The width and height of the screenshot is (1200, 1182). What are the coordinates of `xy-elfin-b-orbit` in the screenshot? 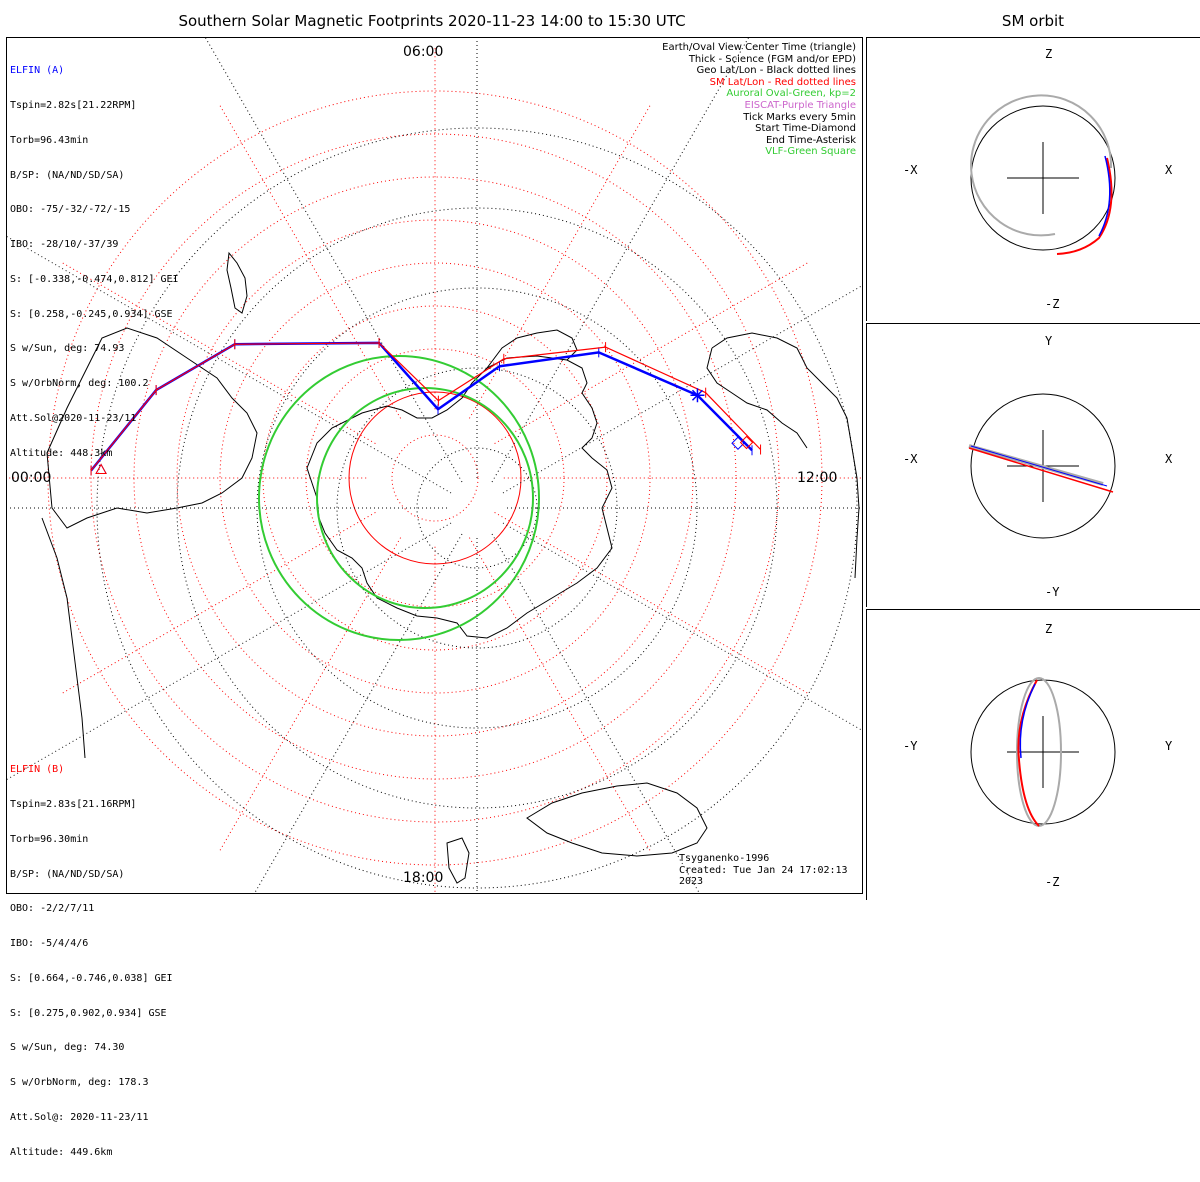 It's located at (1041, 470).